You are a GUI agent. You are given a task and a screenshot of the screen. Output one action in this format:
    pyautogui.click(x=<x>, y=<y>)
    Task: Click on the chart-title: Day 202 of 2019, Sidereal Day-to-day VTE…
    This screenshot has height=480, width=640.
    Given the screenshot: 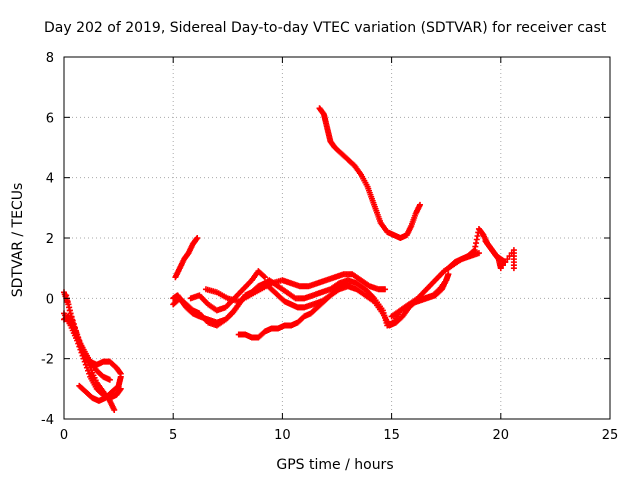 What is the action you would take?
    pyautogui.click(x=325, y=28)
    